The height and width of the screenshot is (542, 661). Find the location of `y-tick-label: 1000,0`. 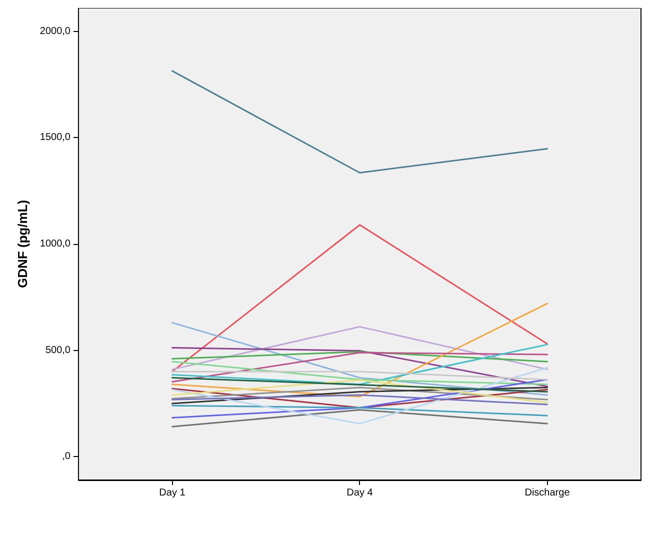

y-tick-label: 1000,0 is located at coordinates (55, 244).